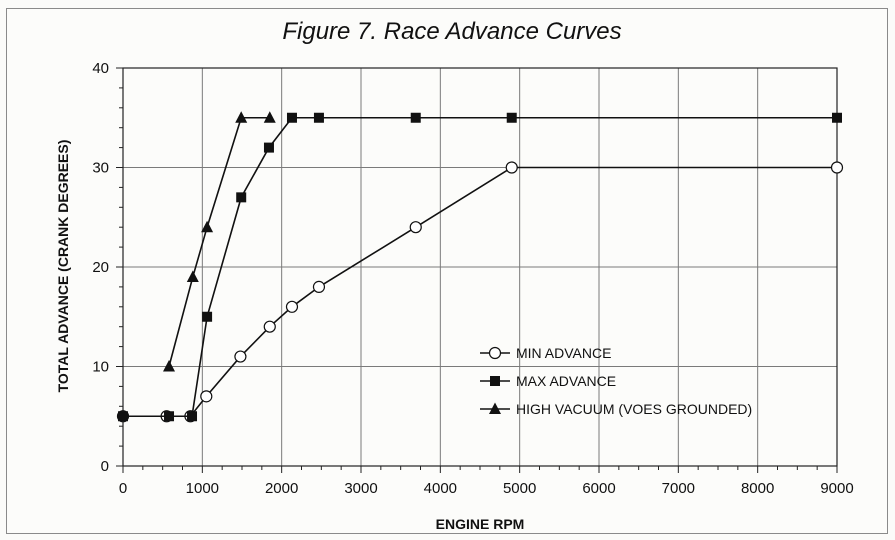 This screenshot has width=895, height=540. I want to click on legend-item: MAX ADVANCE, so click(548, 381).